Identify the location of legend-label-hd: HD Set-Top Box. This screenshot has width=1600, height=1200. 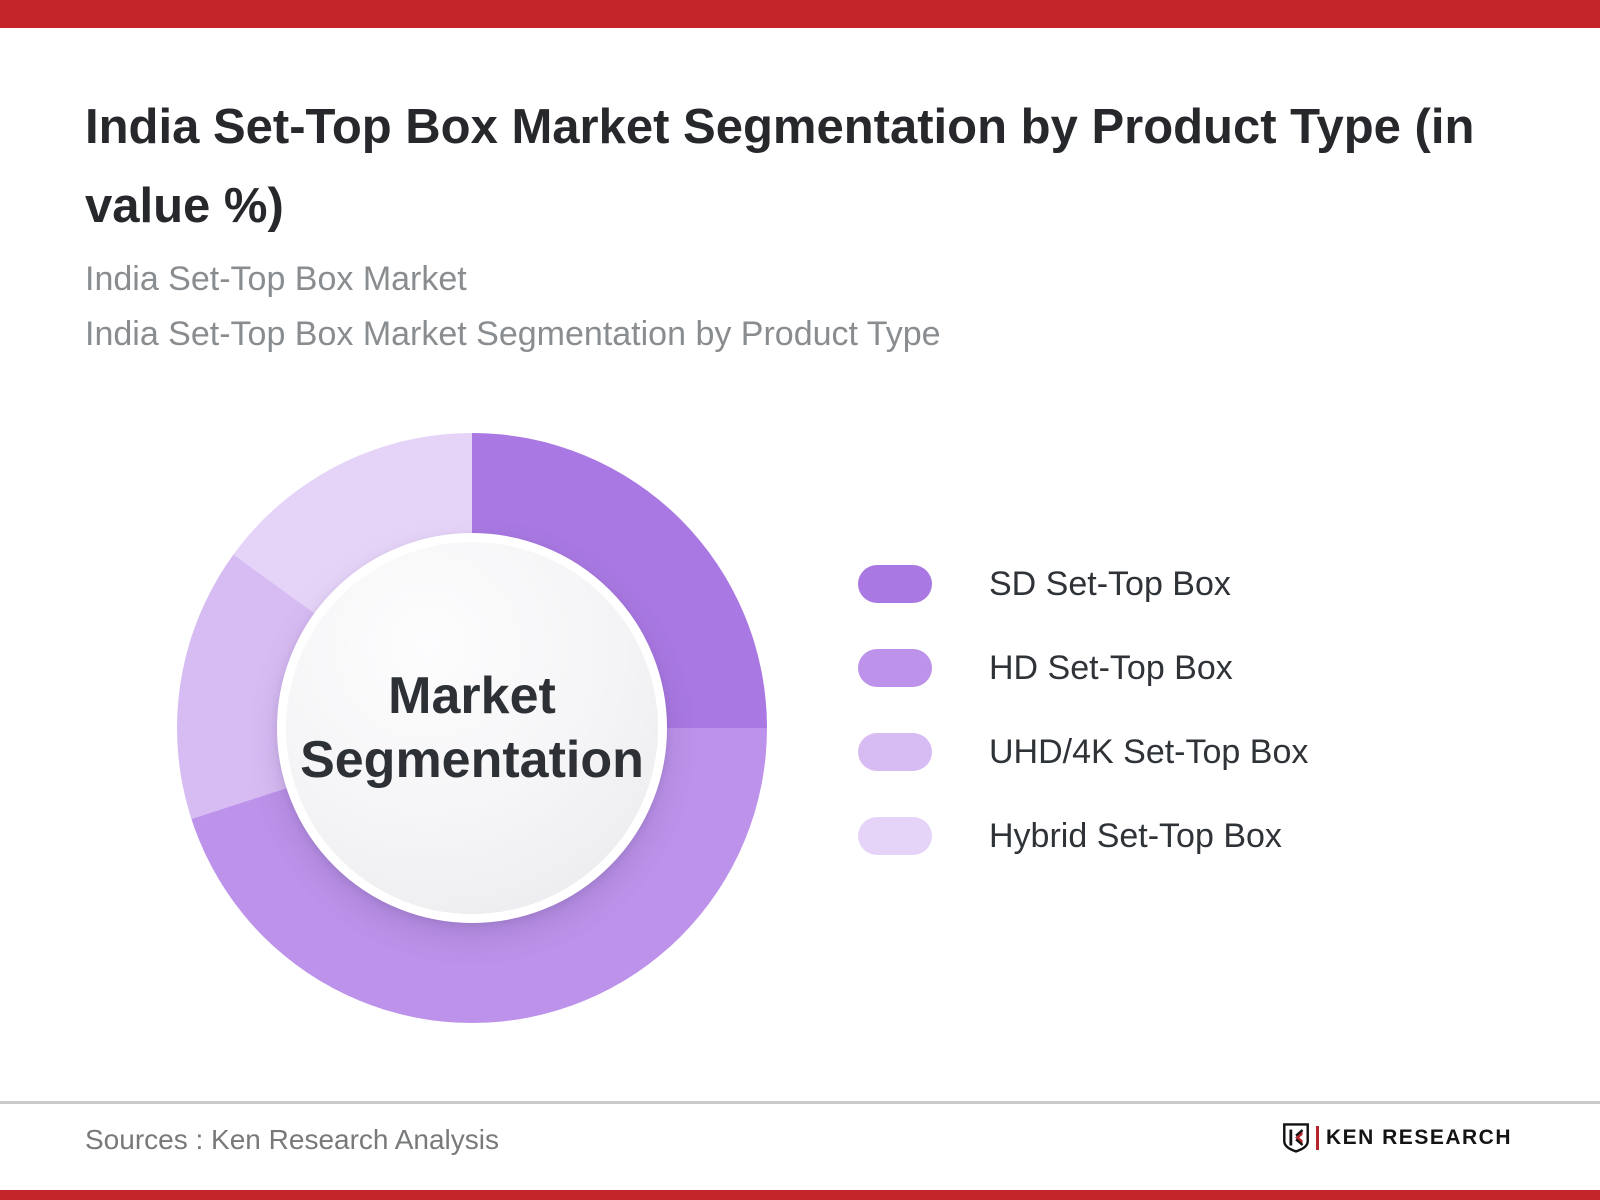
(1111, 667).